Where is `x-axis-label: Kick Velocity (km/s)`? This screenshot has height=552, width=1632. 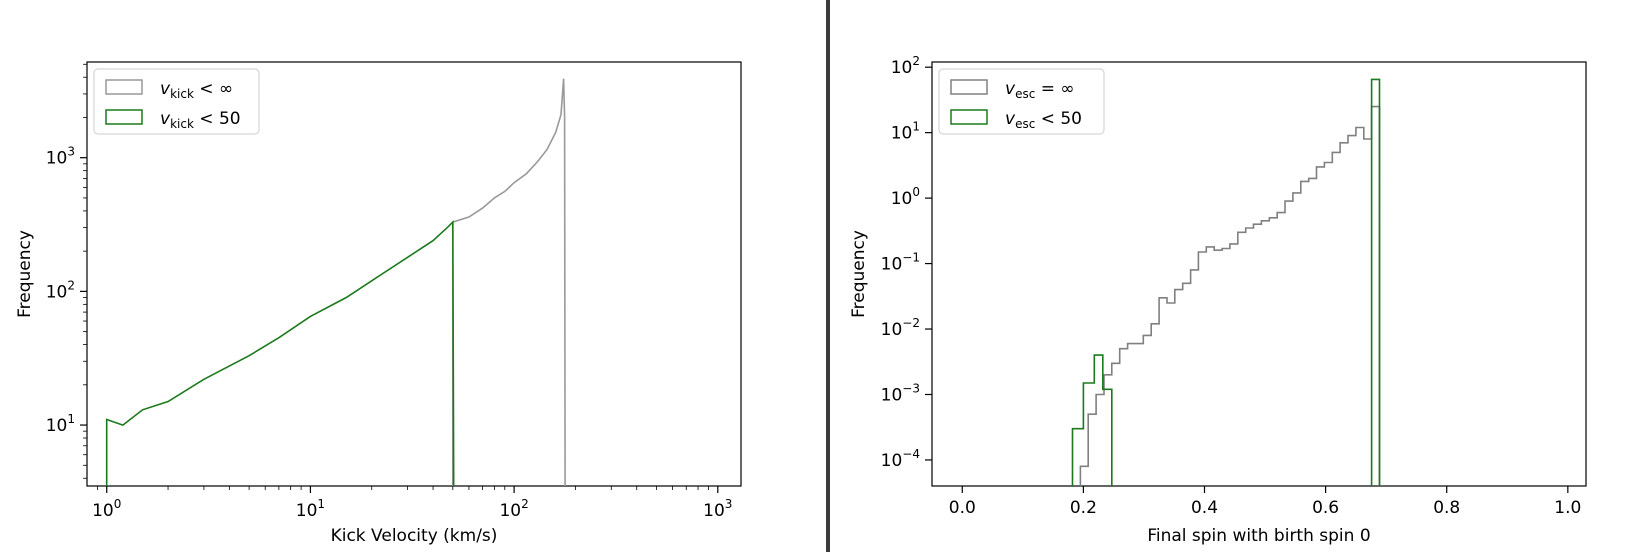 x-axis-label: Kick Velocity (km/s) is located at coordinates (414, 536).